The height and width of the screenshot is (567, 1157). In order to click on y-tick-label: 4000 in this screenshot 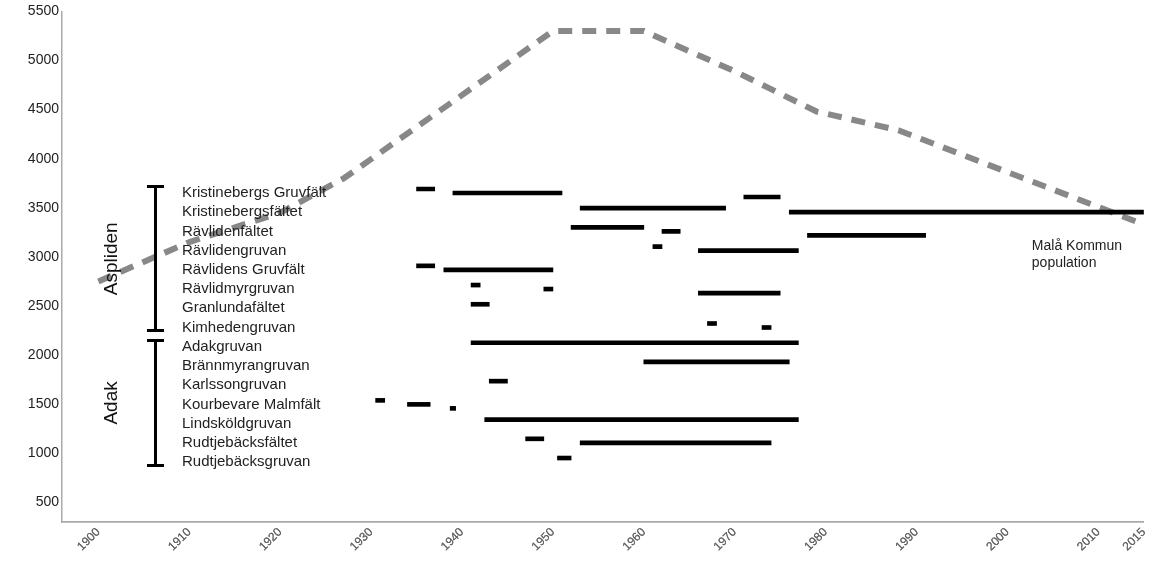, I will do `click(43, 157)`.